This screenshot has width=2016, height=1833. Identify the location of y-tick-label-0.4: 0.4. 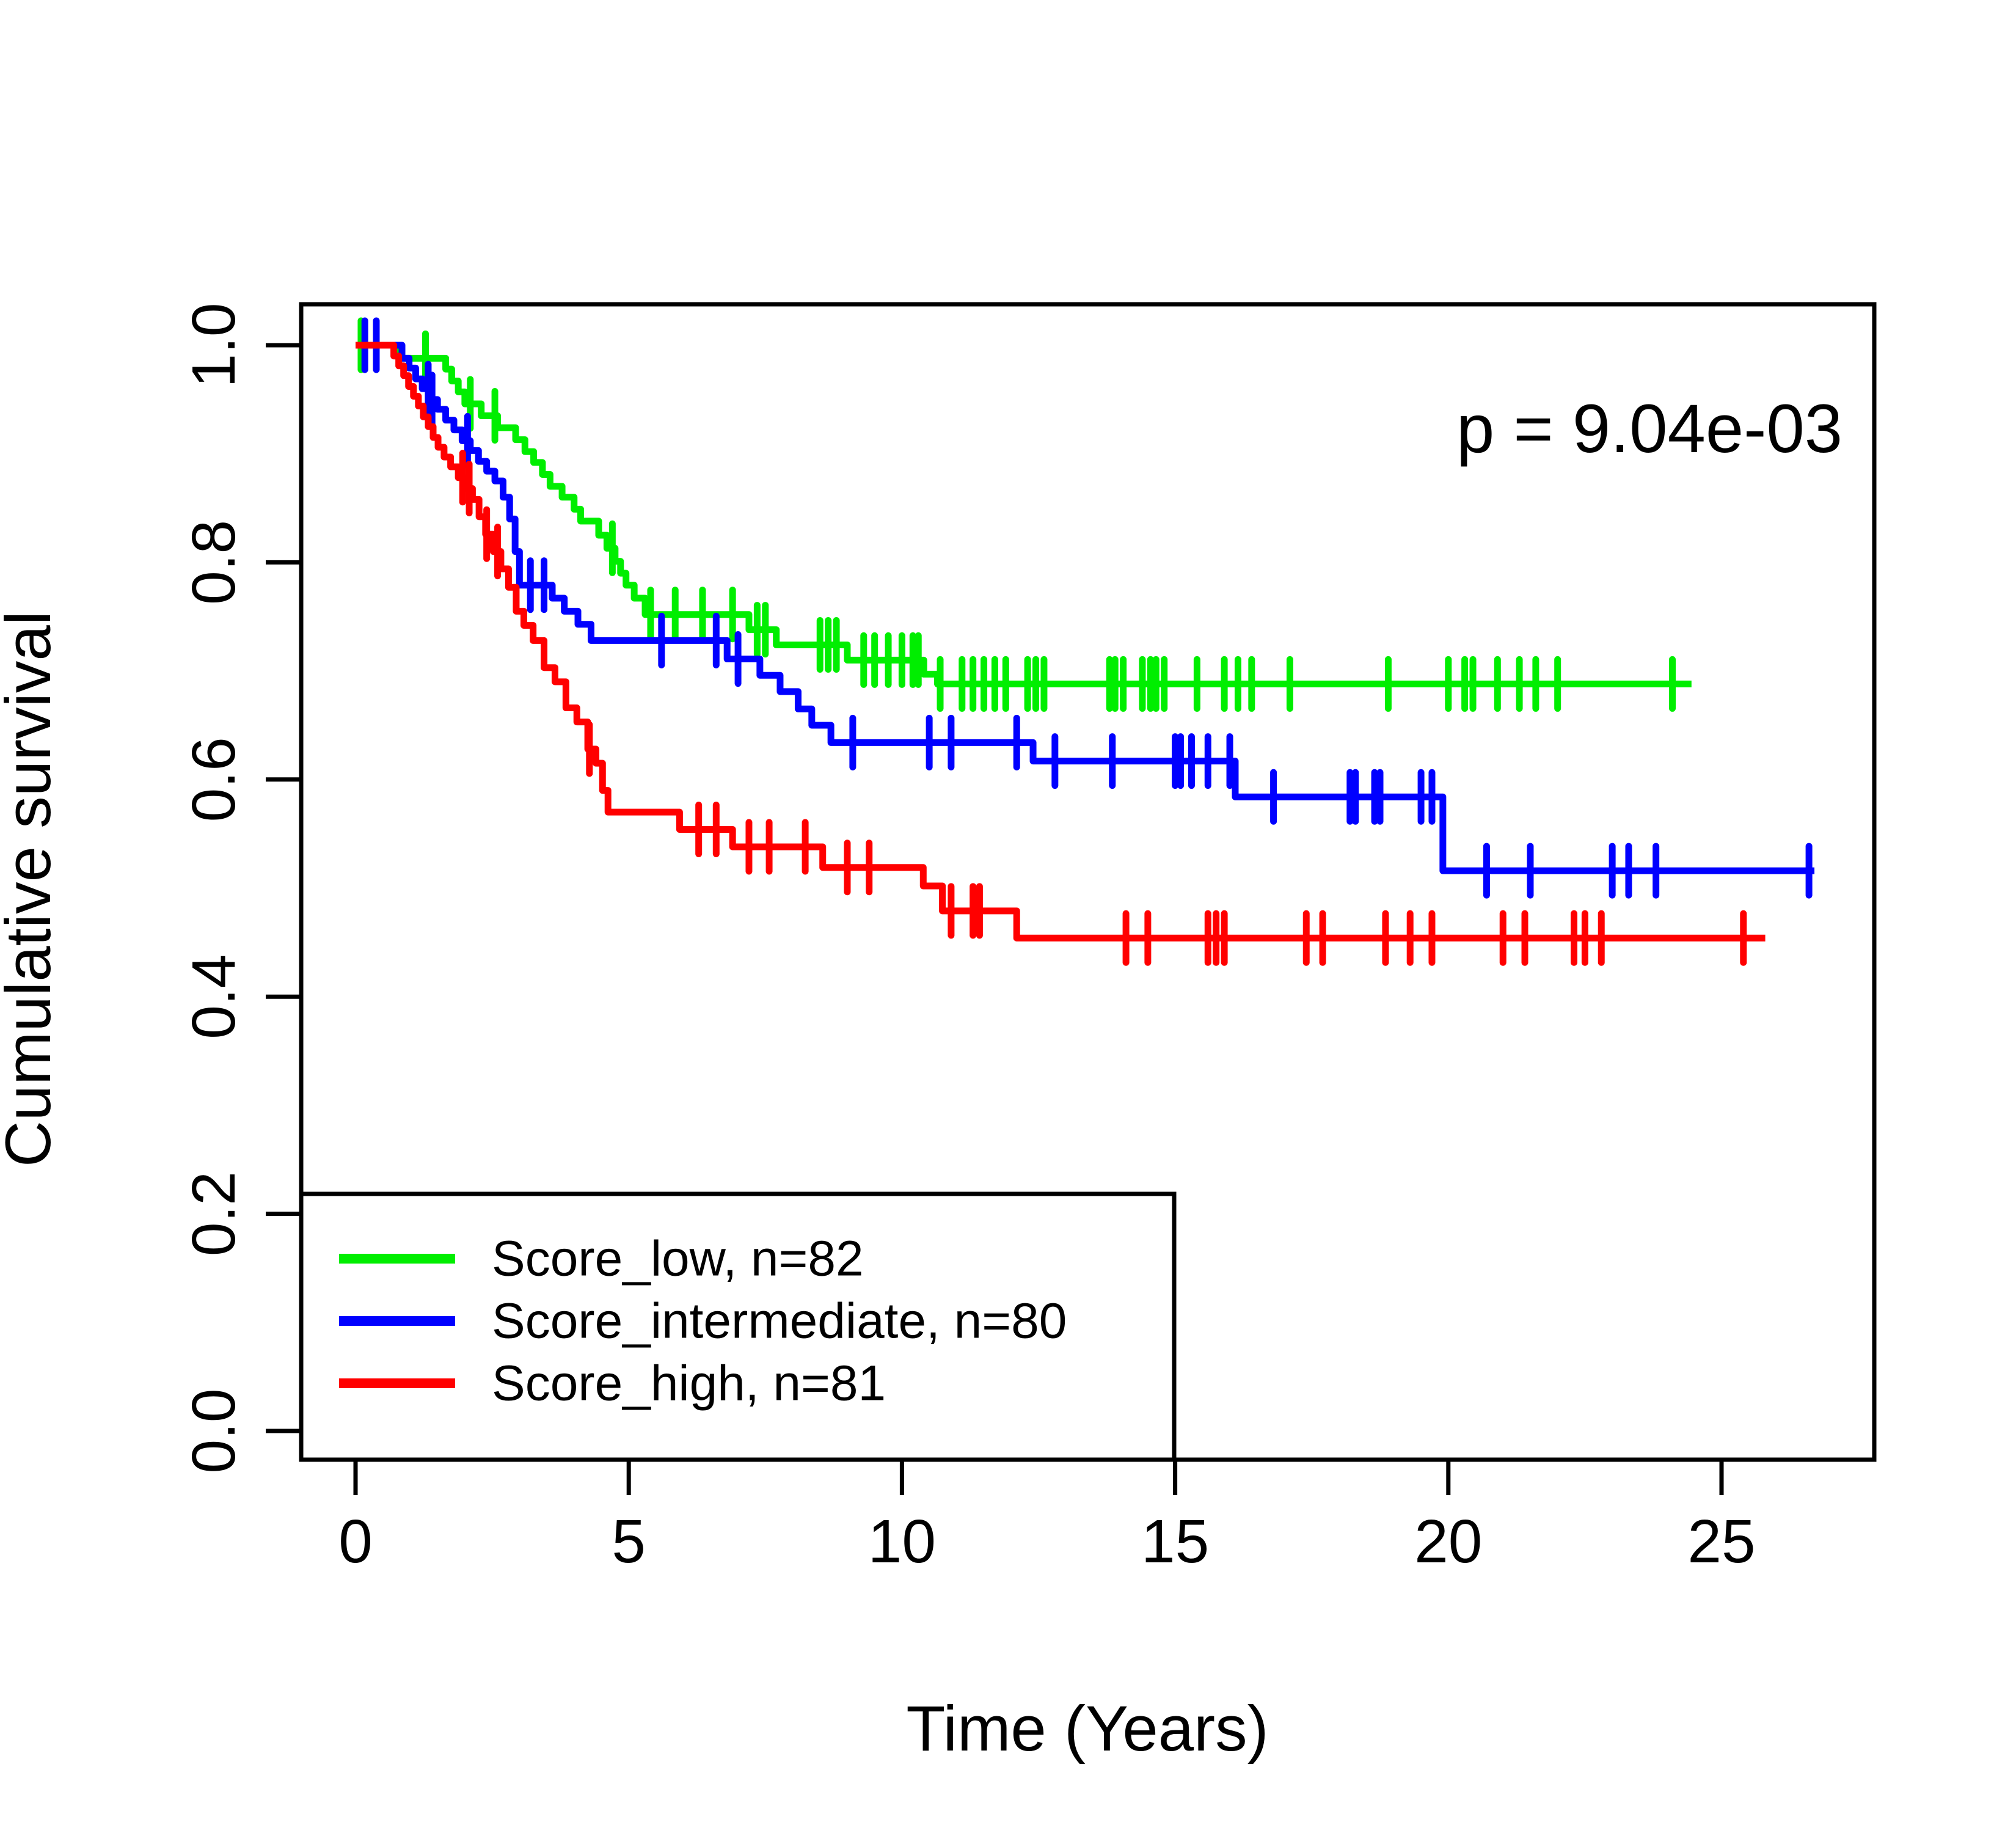
(214, 996).